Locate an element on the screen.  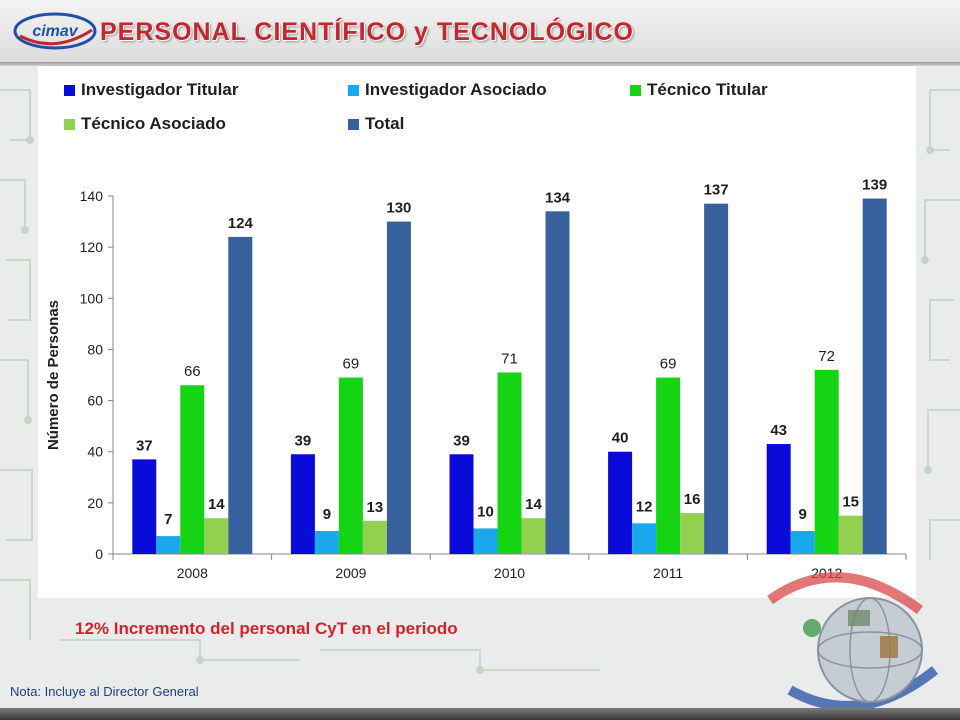
legend-swatch-tecnico-asociado is located at coordinates (69, 124).